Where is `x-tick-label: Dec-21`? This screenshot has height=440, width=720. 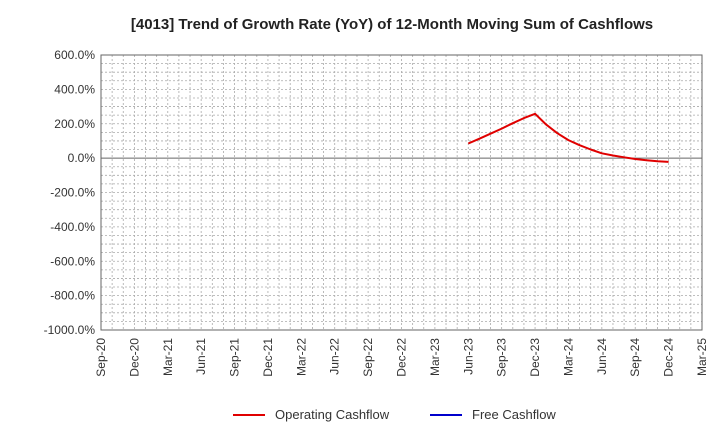
x-tick-label: Dec-21 is located at coordinates (268, 357).